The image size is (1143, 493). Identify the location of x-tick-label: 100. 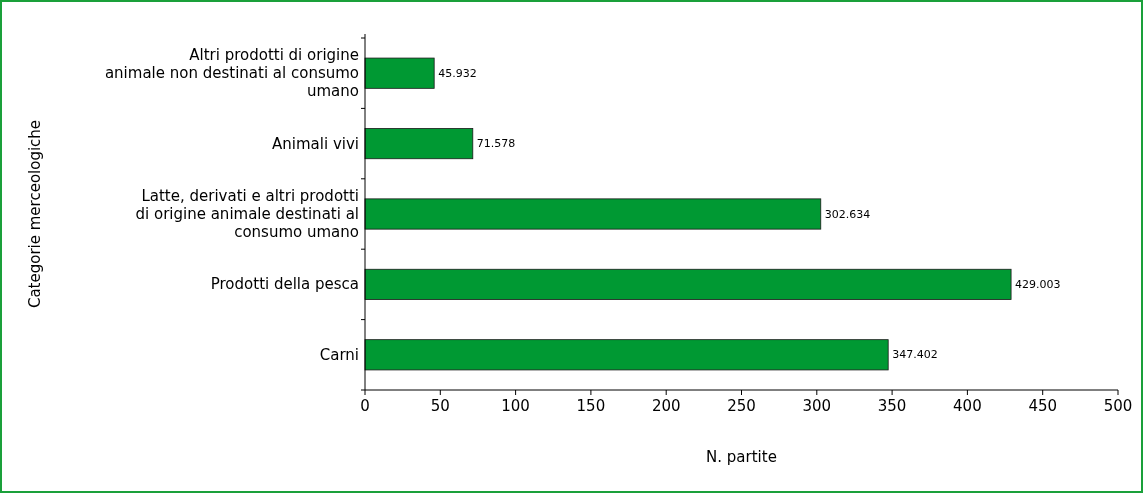
(515, 406).